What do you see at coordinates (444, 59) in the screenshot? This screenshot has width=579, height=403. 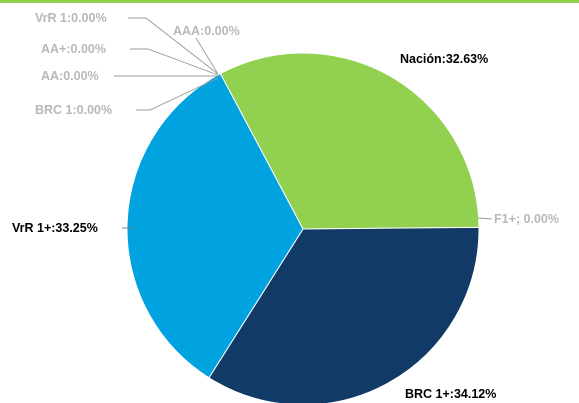 I see `slice-label-naci-n: Nación:32.63%` at bounding box center [444, 59].